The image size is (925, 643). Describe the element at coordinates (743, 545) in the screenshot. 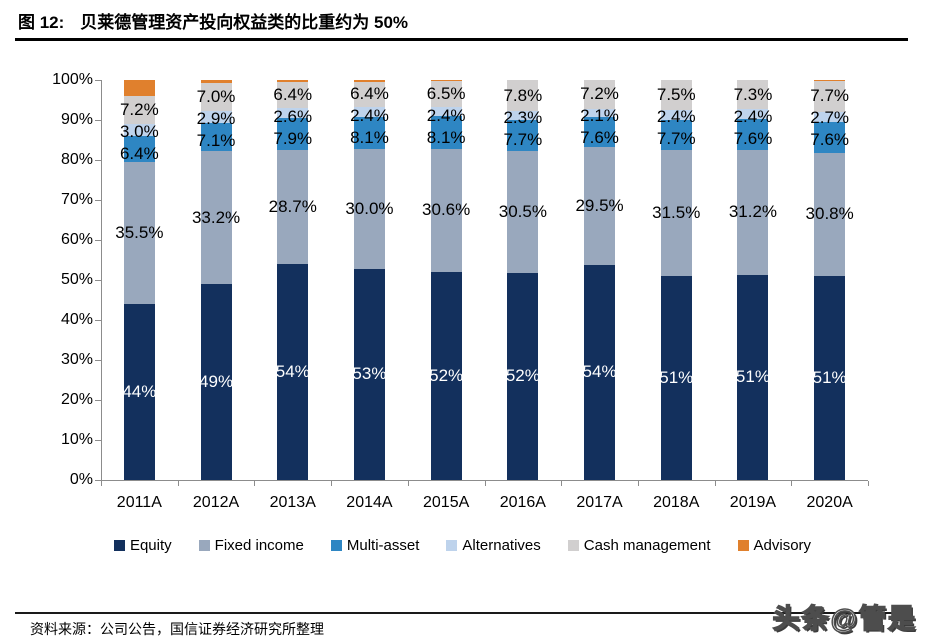

I see `legend-swatch-advisory` at that location.